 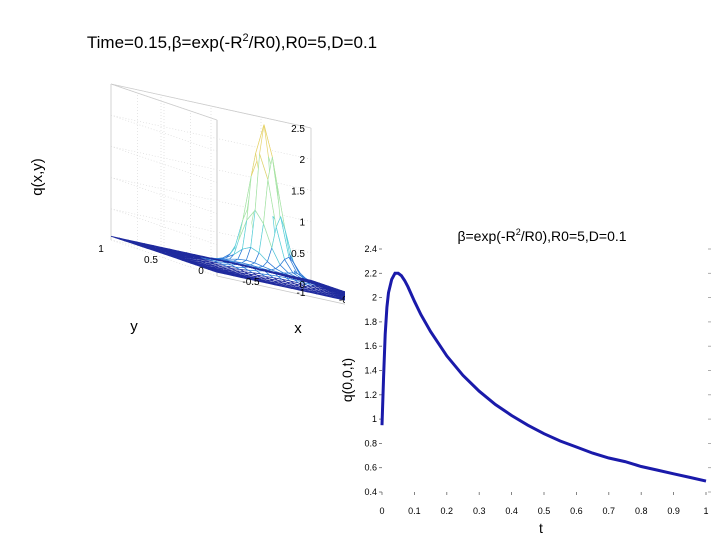 What do you see at coordinates (151, 260) in the screenshot?
I see `surface-y-tick-label: 0.5` at bounding box center [151, 260].